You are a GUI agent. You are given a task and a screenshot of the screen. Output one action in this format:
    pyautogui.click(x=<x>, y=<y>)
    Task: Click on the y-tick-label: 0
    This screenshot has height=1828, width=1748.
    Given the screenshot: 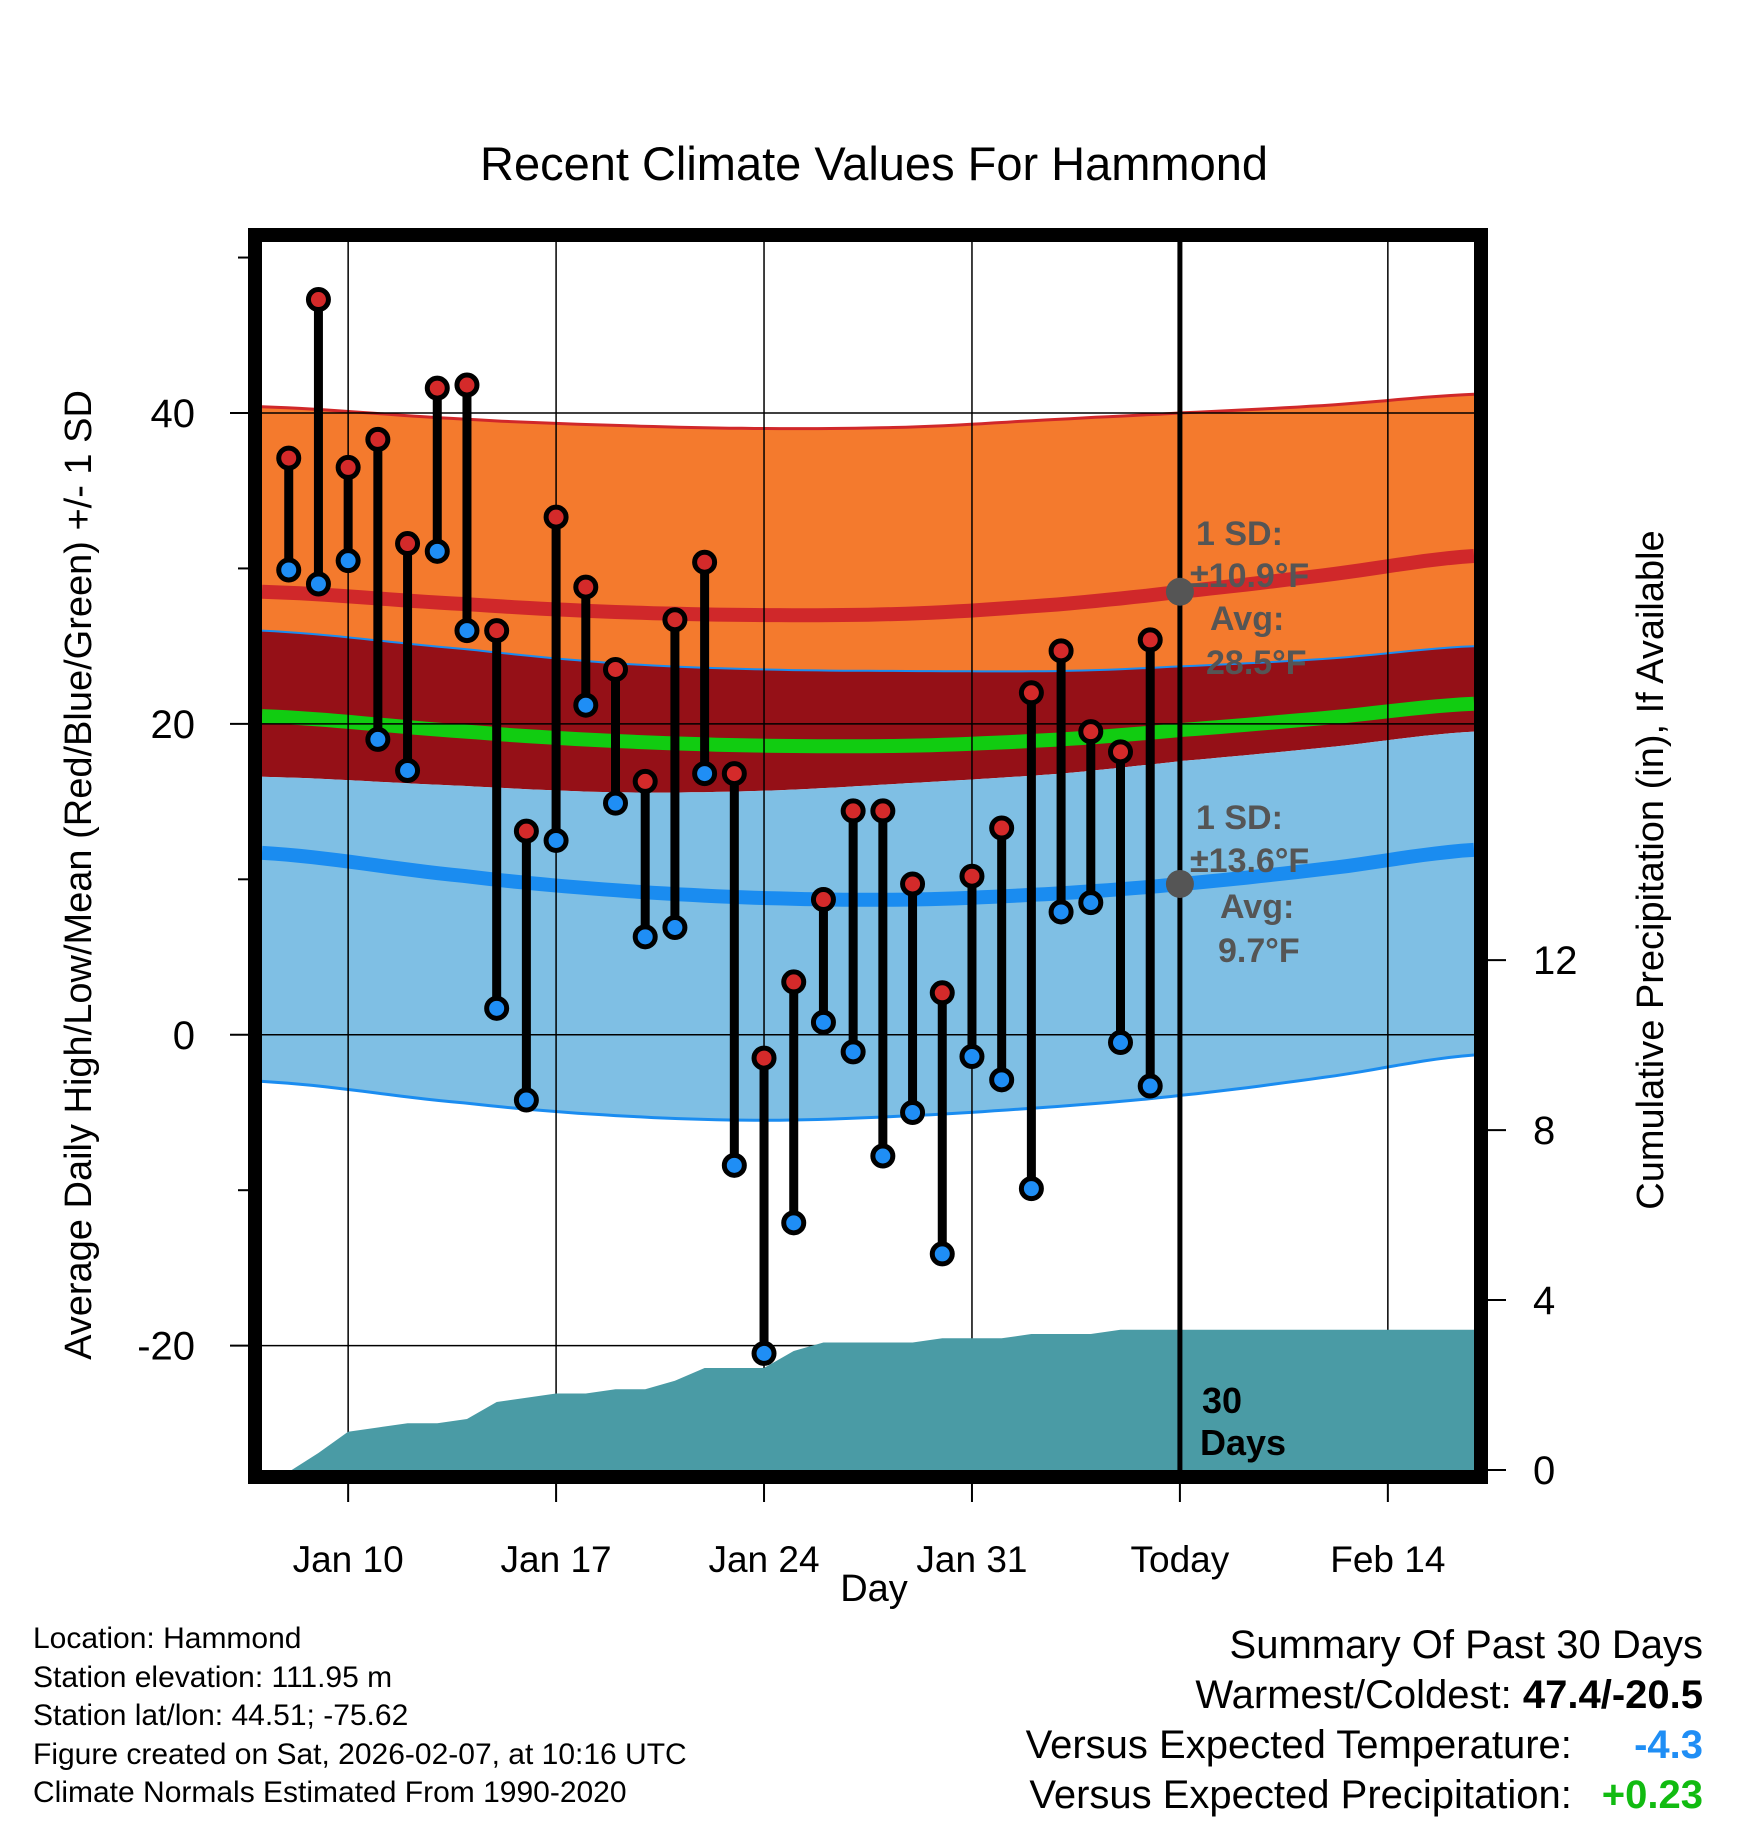 What is the action you would take?
    pyautogui.click(x=184, y=1036)
    